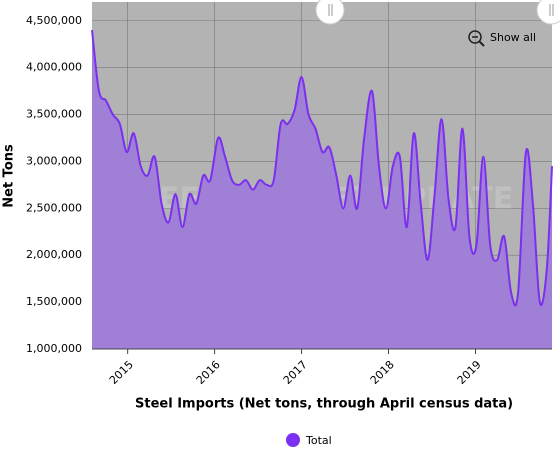 The width and height of the screenshot is (560, 451). I want to click on y-tick-label: 3,000,000, so click(54, 160).